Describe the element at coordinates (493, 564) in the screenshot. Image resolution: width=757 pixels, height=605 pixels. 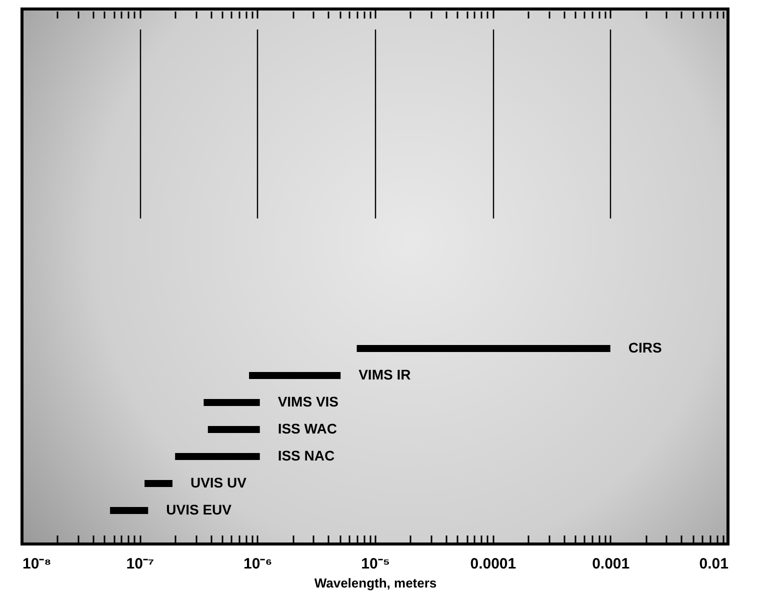
I see `x-tick-label: 0.0001` at that location.